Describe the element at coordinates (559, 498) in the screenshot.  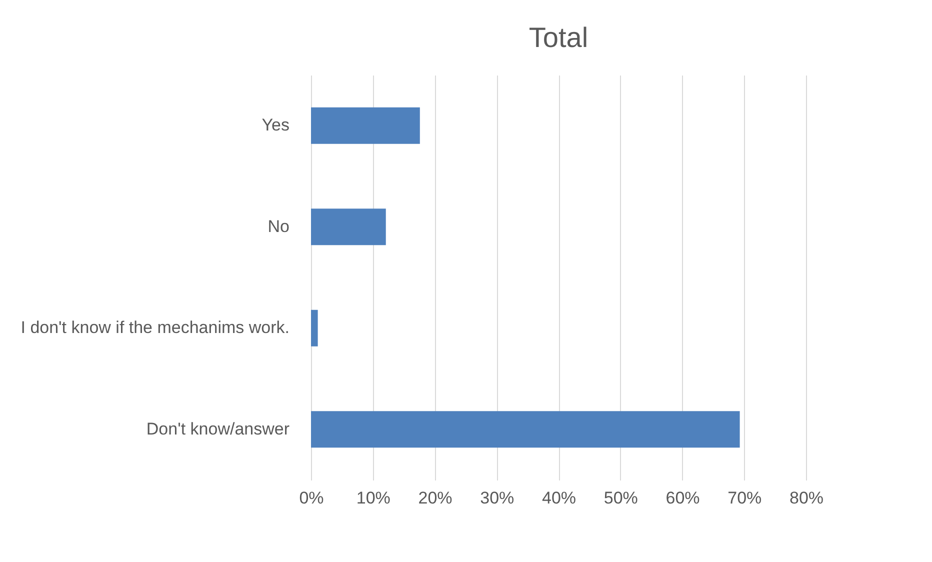
I see `x-tick-label: 40%` at that location.